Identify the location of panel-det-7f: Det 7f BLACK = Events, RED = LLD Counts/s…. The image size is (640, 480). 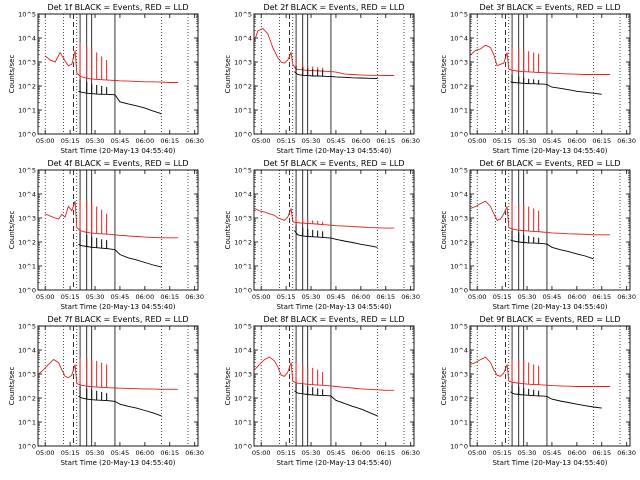
(106, 391).